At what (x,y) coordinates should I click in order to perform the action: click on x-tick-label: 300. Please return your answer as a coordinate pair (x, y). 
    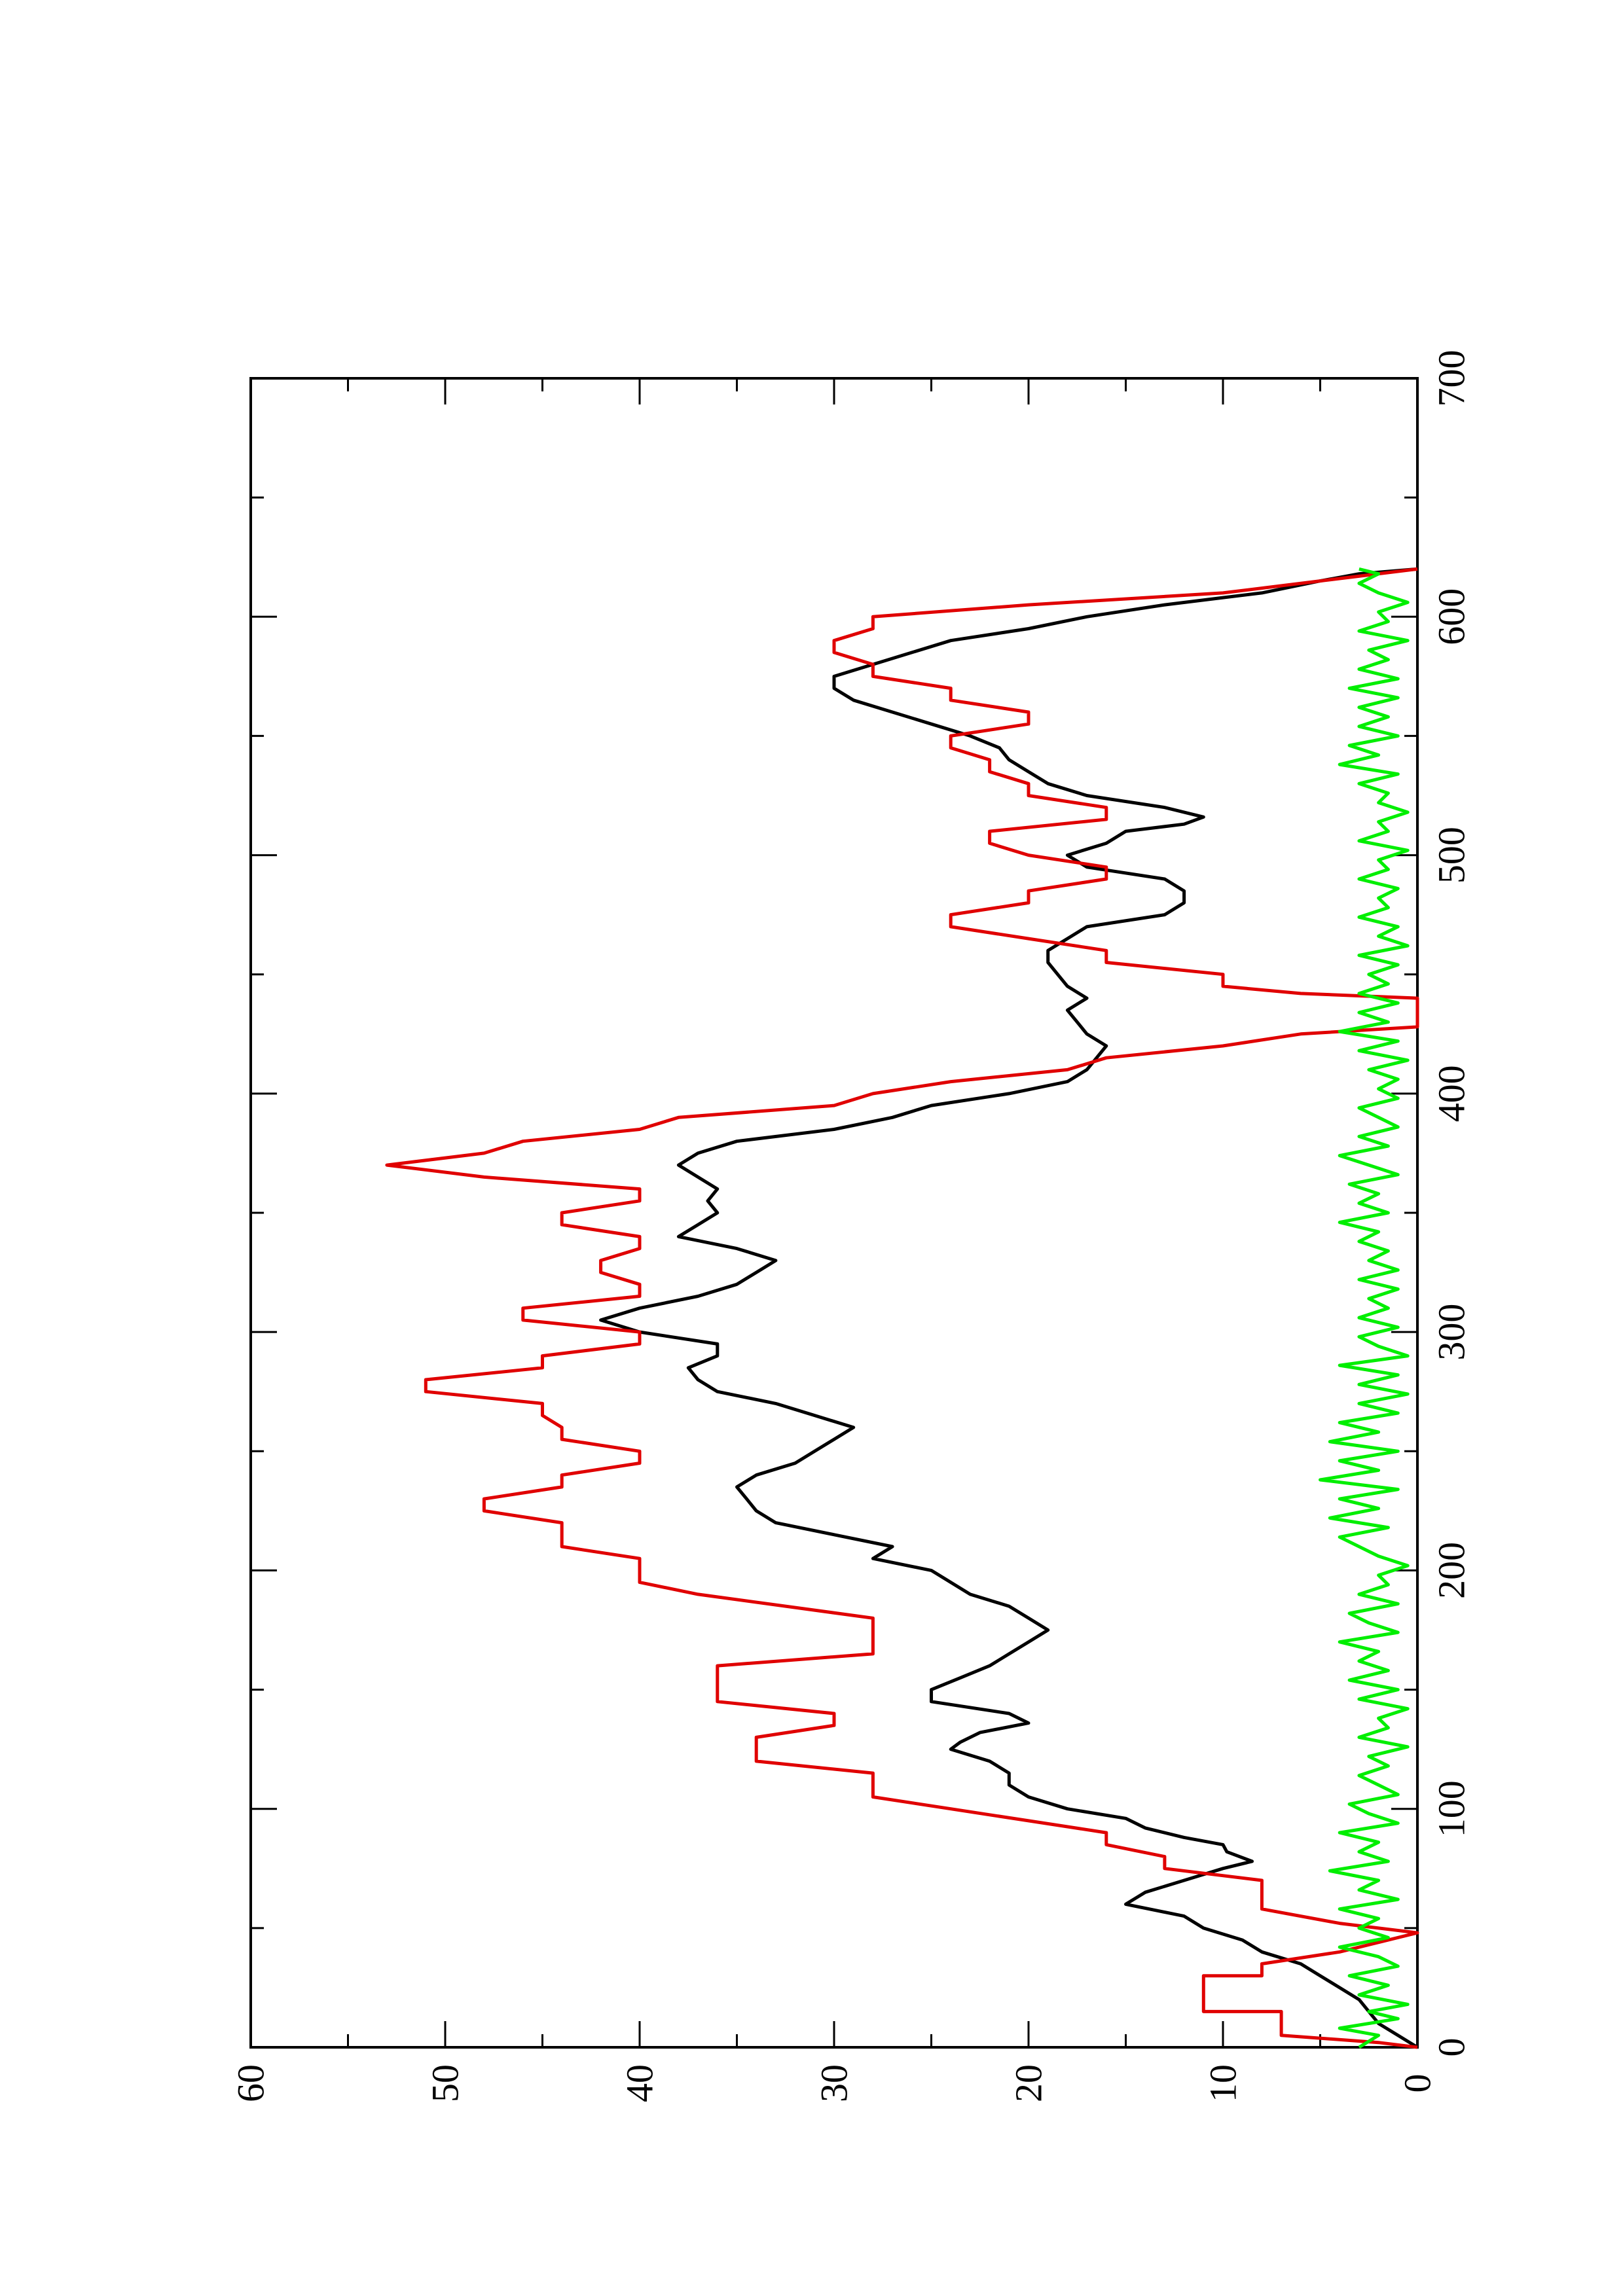
    Looking at the image, I should click on (1452, 1332).